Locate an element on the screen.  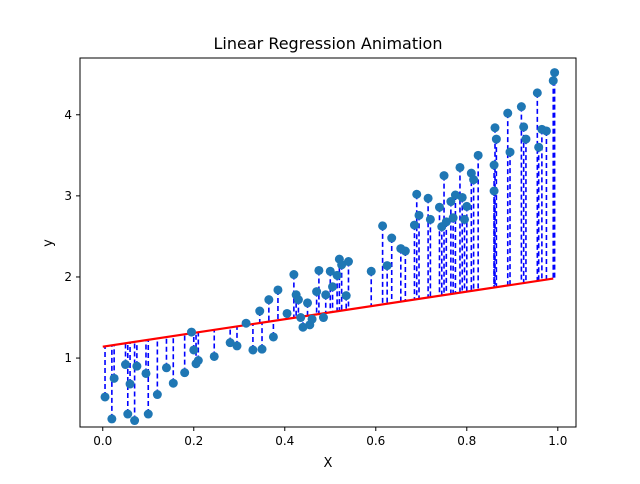
x-tick-label: 0.0 is located at coordinates (102, 441).